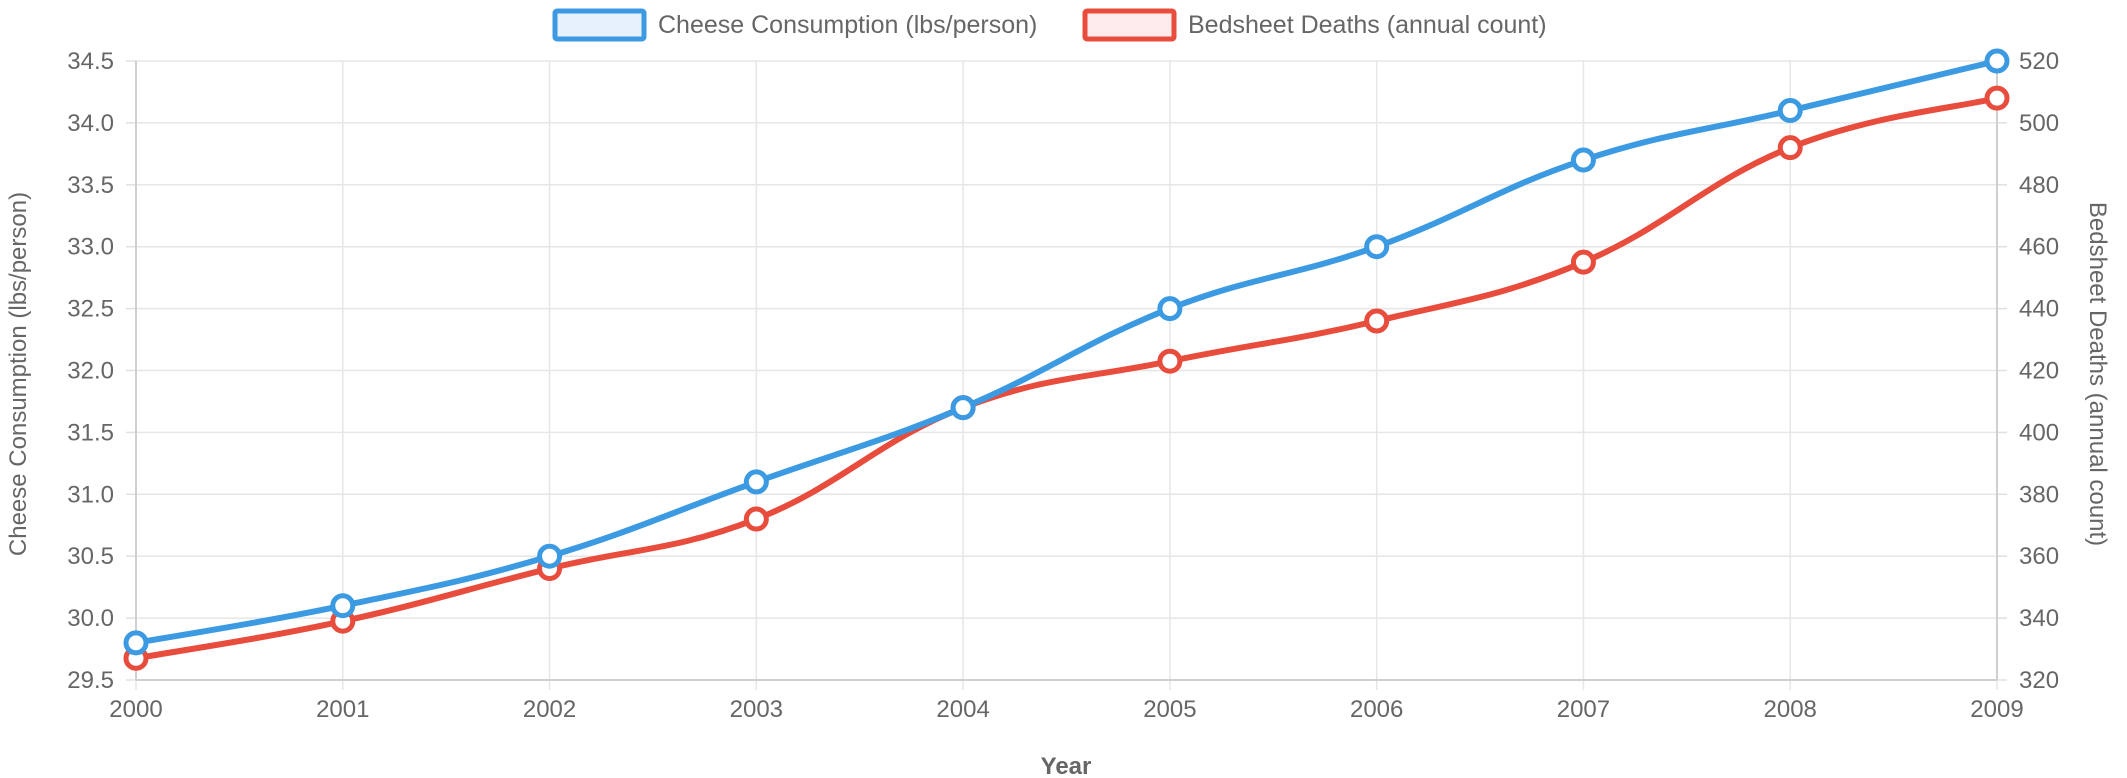 Image resolution: width=2127 pixels, height=778 pixels. What do you see at coordinates (18, 374) in the screenshot?
I see `y-axis-left-title: Cheese Consumption (lbs/person)` at bounding box center [18, 374].